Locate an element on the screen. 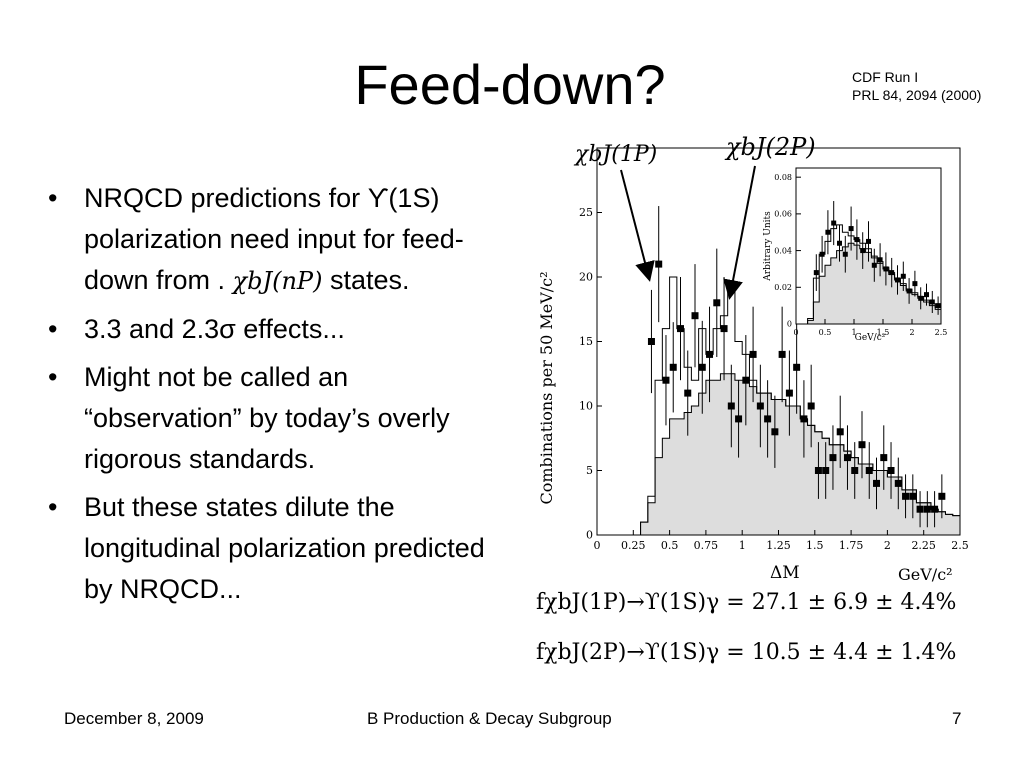  main-y-tick-label: 15 is located at coordinates (586, 341).